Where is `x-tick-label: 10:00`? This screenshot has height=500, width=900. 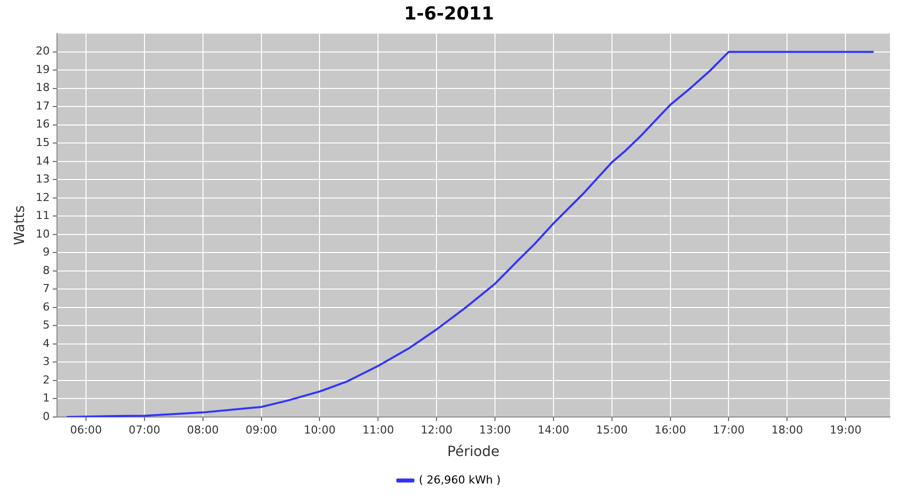
x-tick-label: 10:00 is located at coordinates (320, 429).